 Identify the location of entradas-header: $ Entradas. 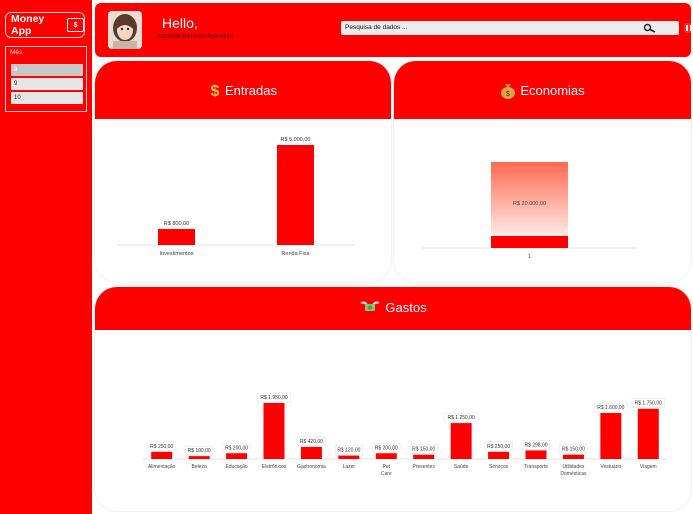
(243, 90).